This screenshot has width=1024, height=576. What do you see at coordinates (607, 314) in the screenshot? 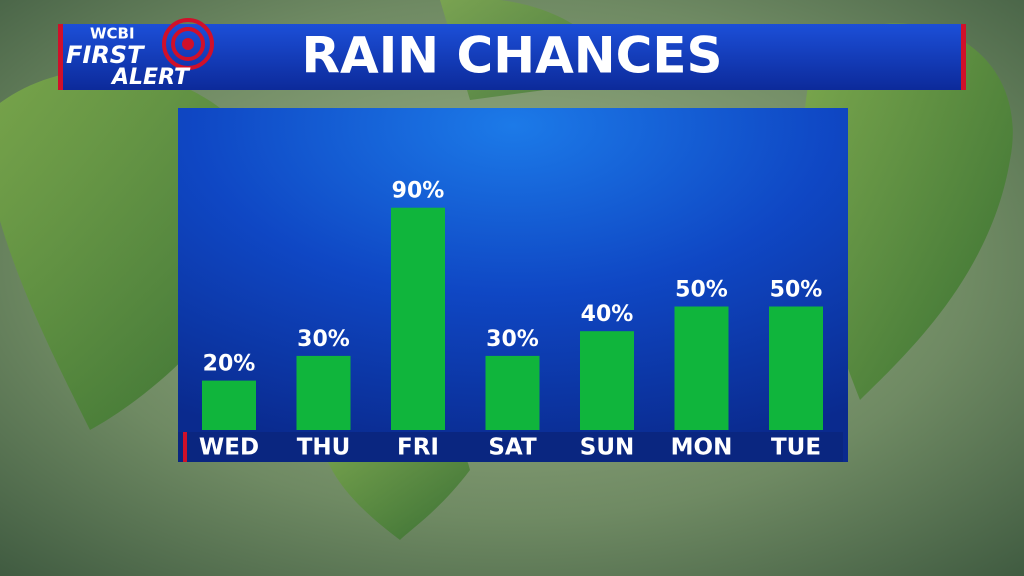
I see `value-label: 40%` at bounding box center [607, 314].